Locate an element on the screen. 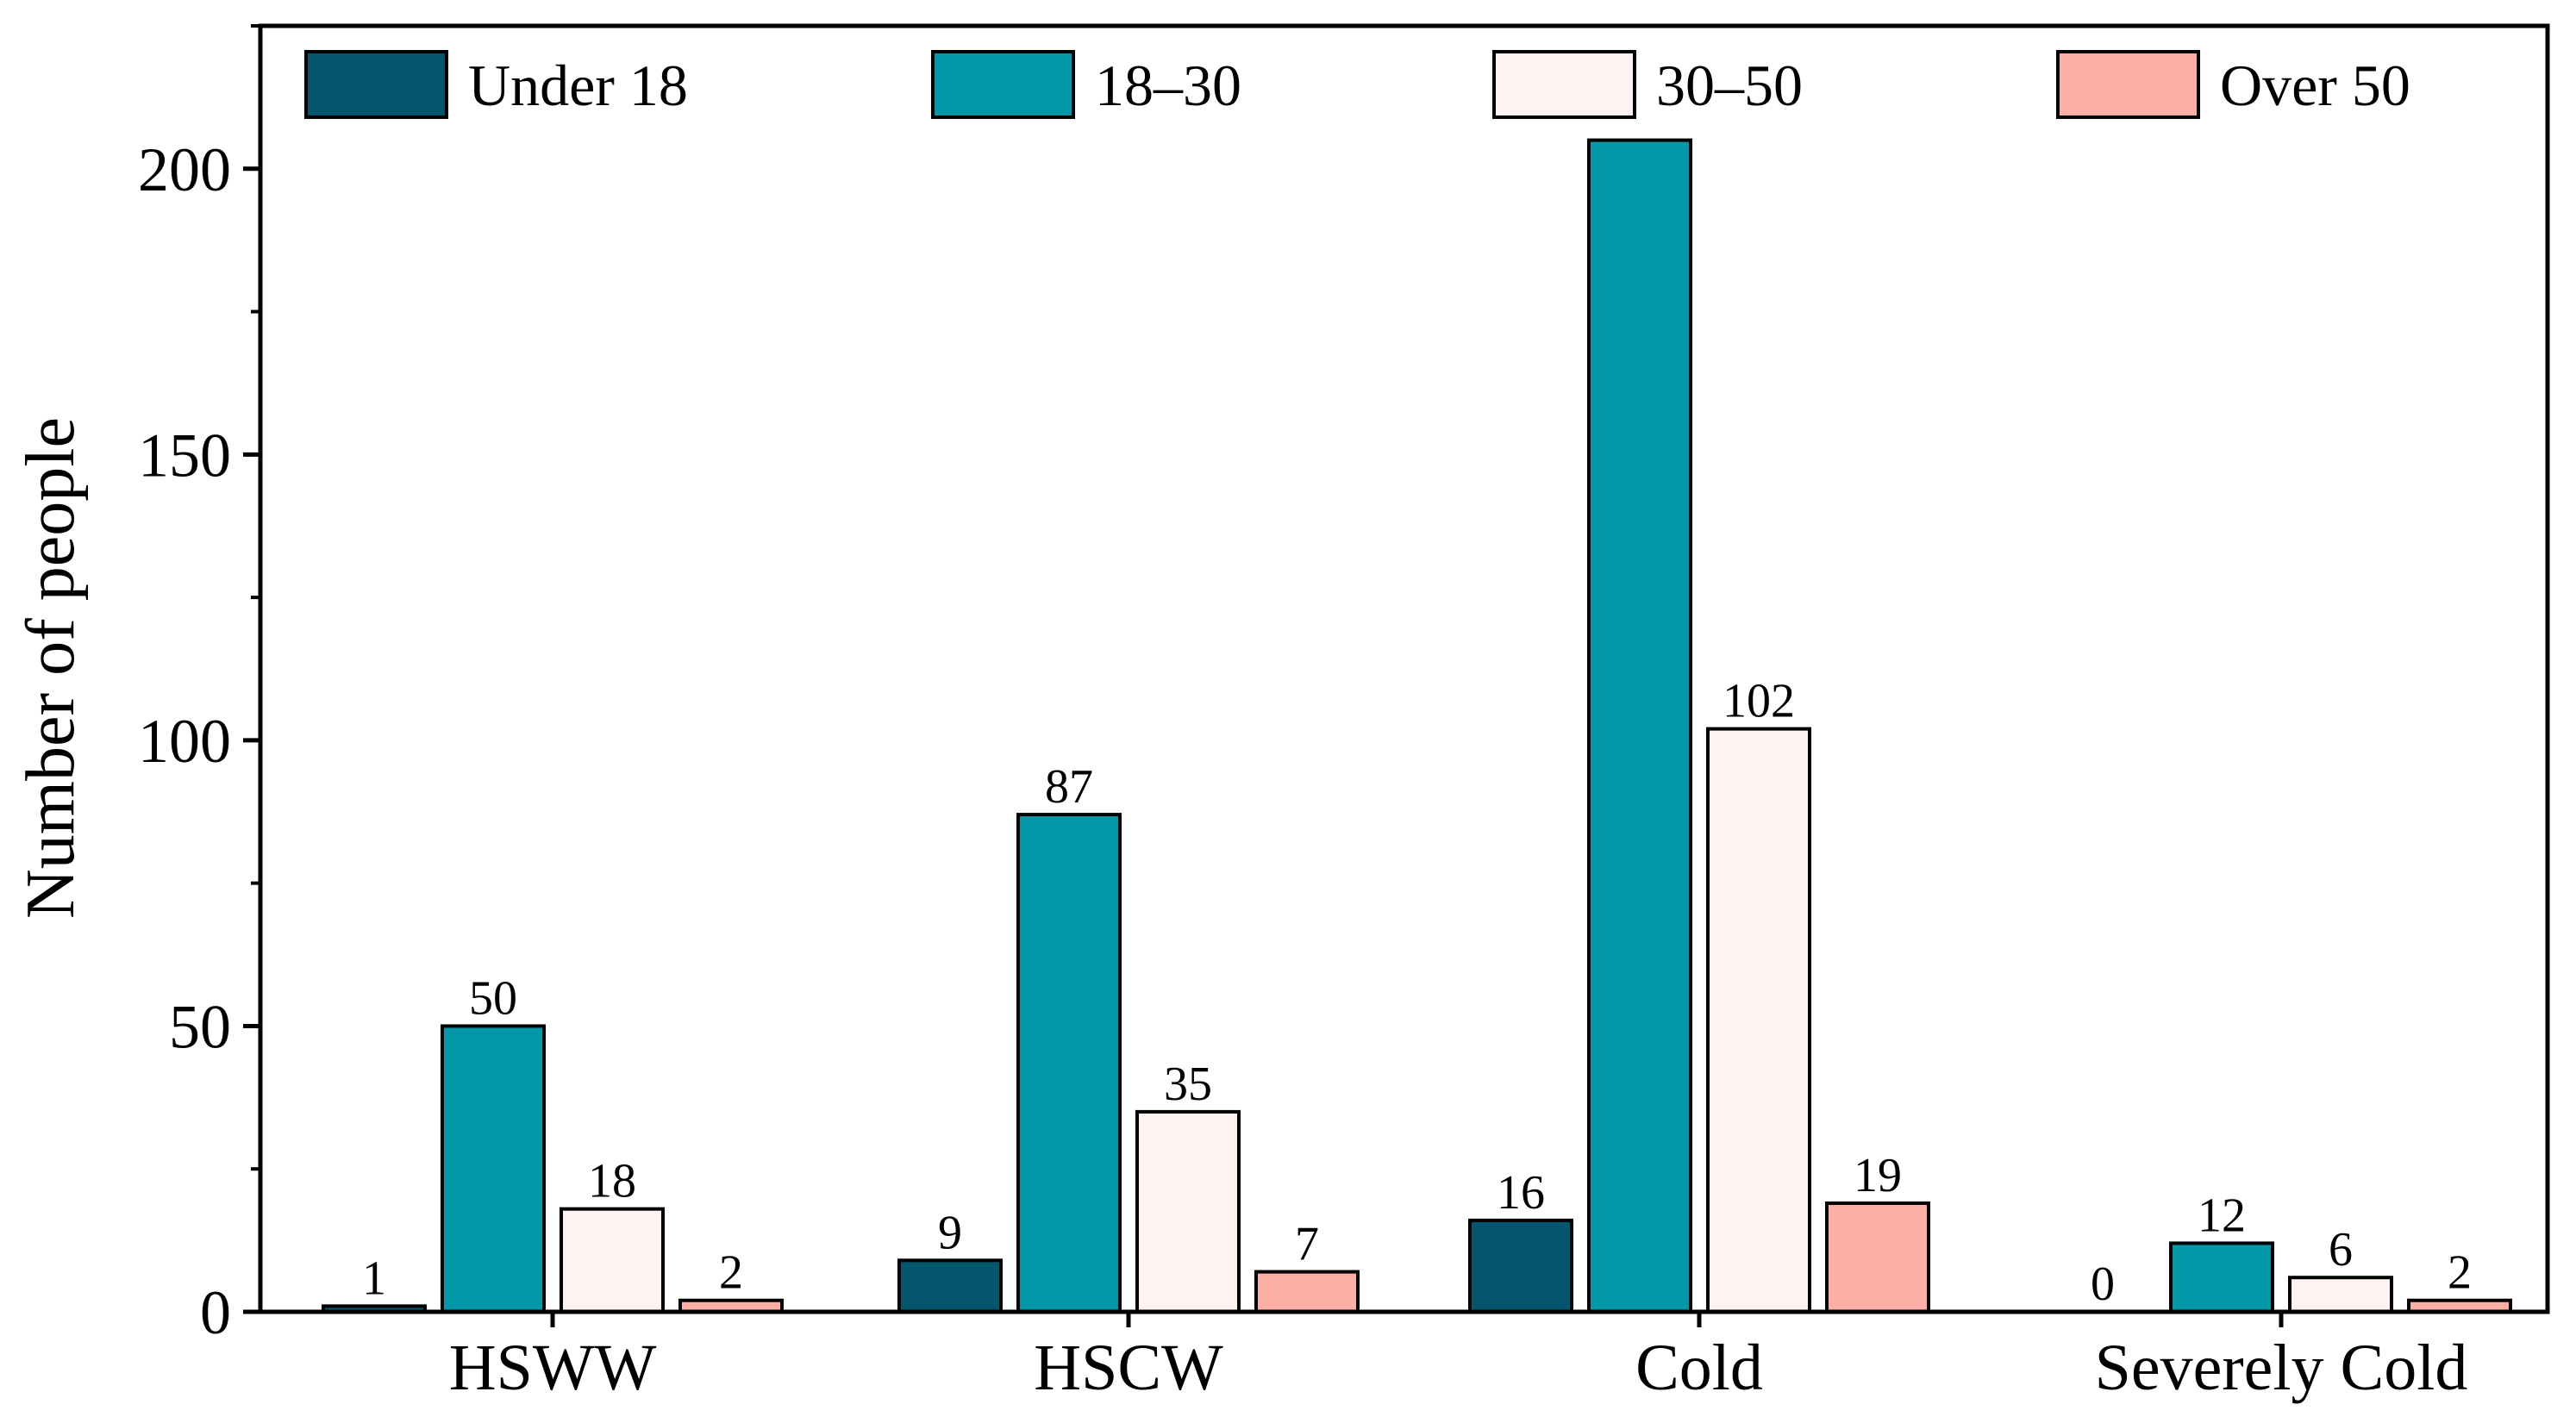 The height and width of the screenshot is (1423, 2576). data-label: 102 is located at coordinates (1759, 702).